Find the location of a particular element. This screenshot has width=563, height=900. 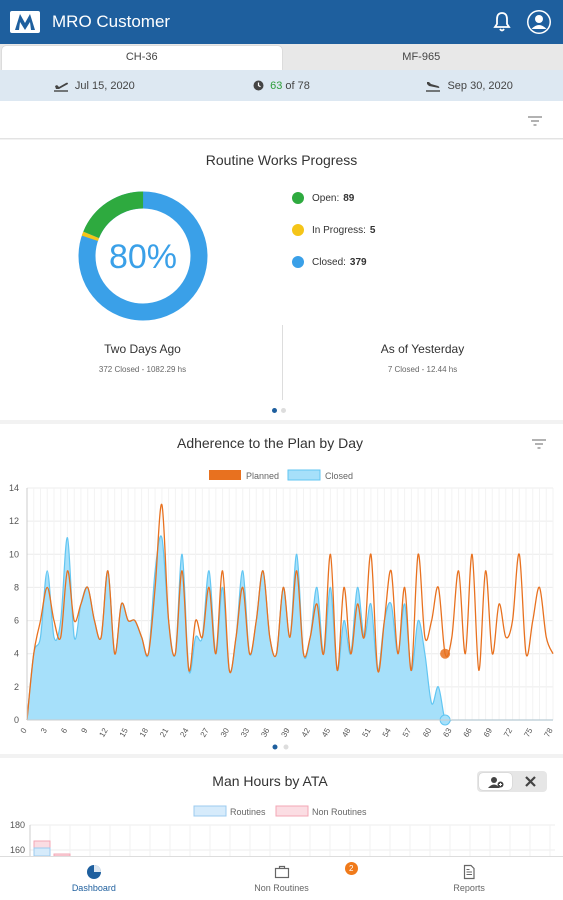

start-date: Jul 15, 2020 is located at coordinates (94, 86).